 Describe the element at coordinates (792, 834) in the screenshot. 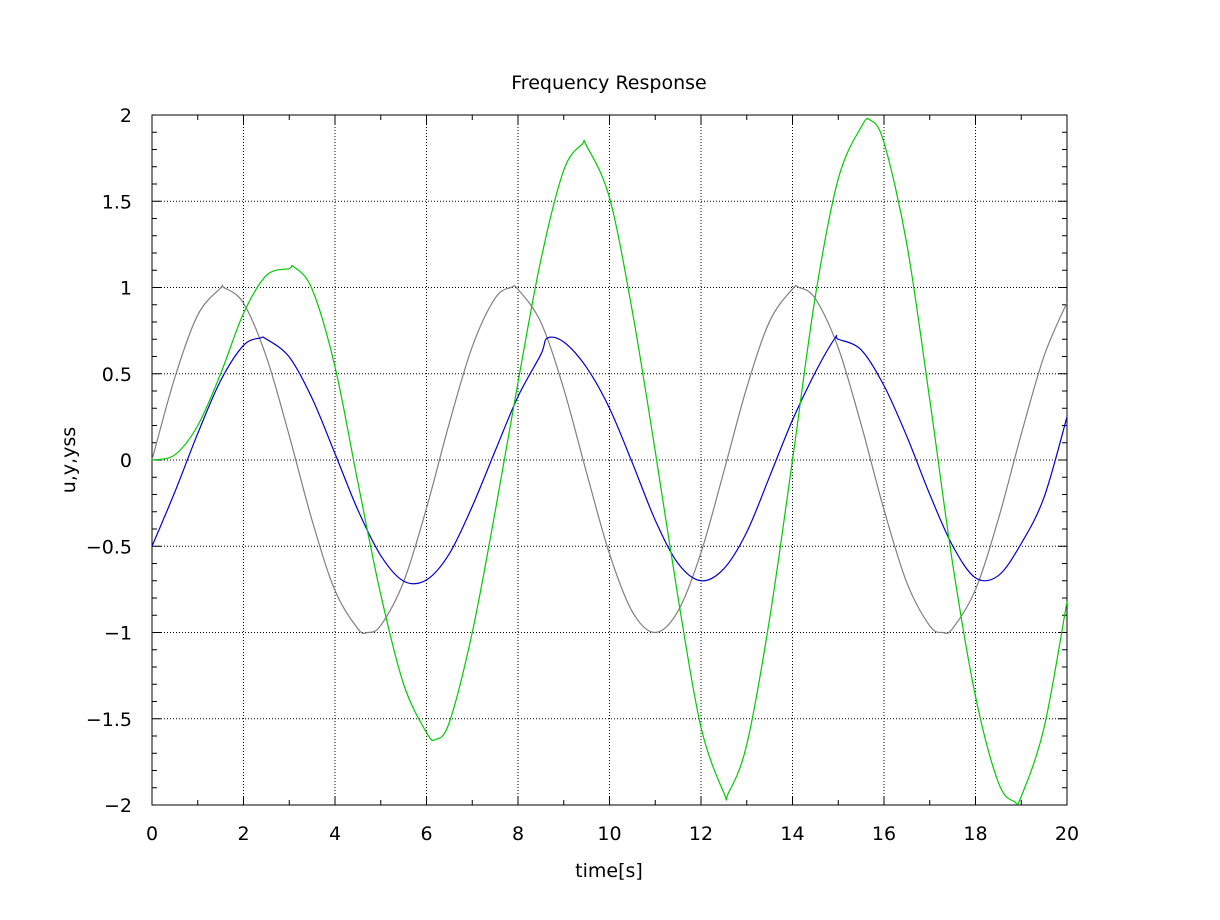

I see `x-tick-label: 14` at that location.